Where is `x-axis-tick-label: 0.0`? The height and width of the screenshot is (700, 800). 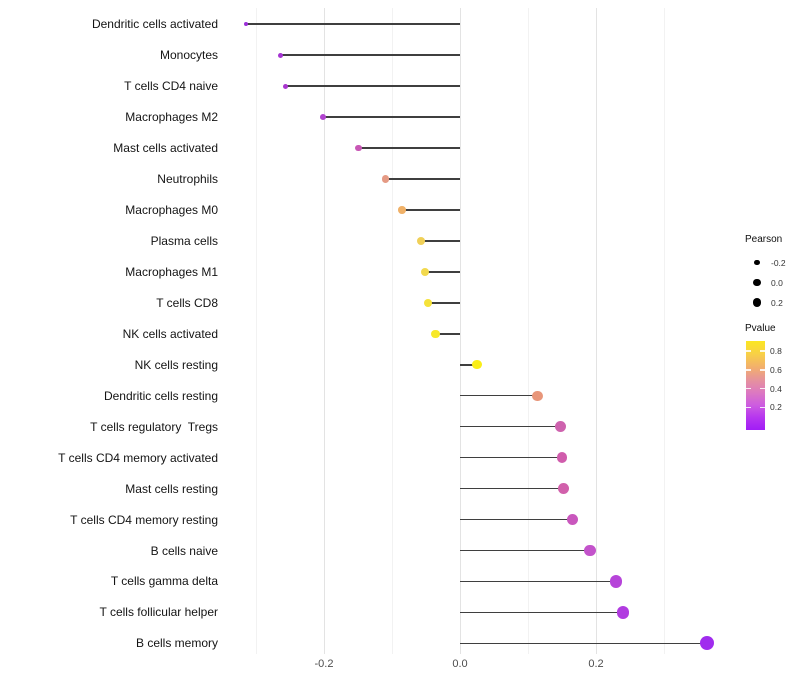 x-axis-tick-label: 0.0 is located at coordinates (460, 664).